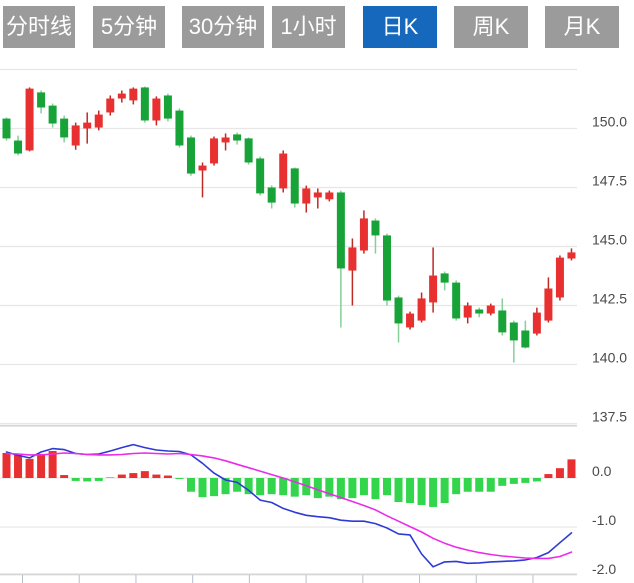 The height and width of the screenshot is (583, 634). I want to click on price-axis-label: 137.5, so click(609, 417).